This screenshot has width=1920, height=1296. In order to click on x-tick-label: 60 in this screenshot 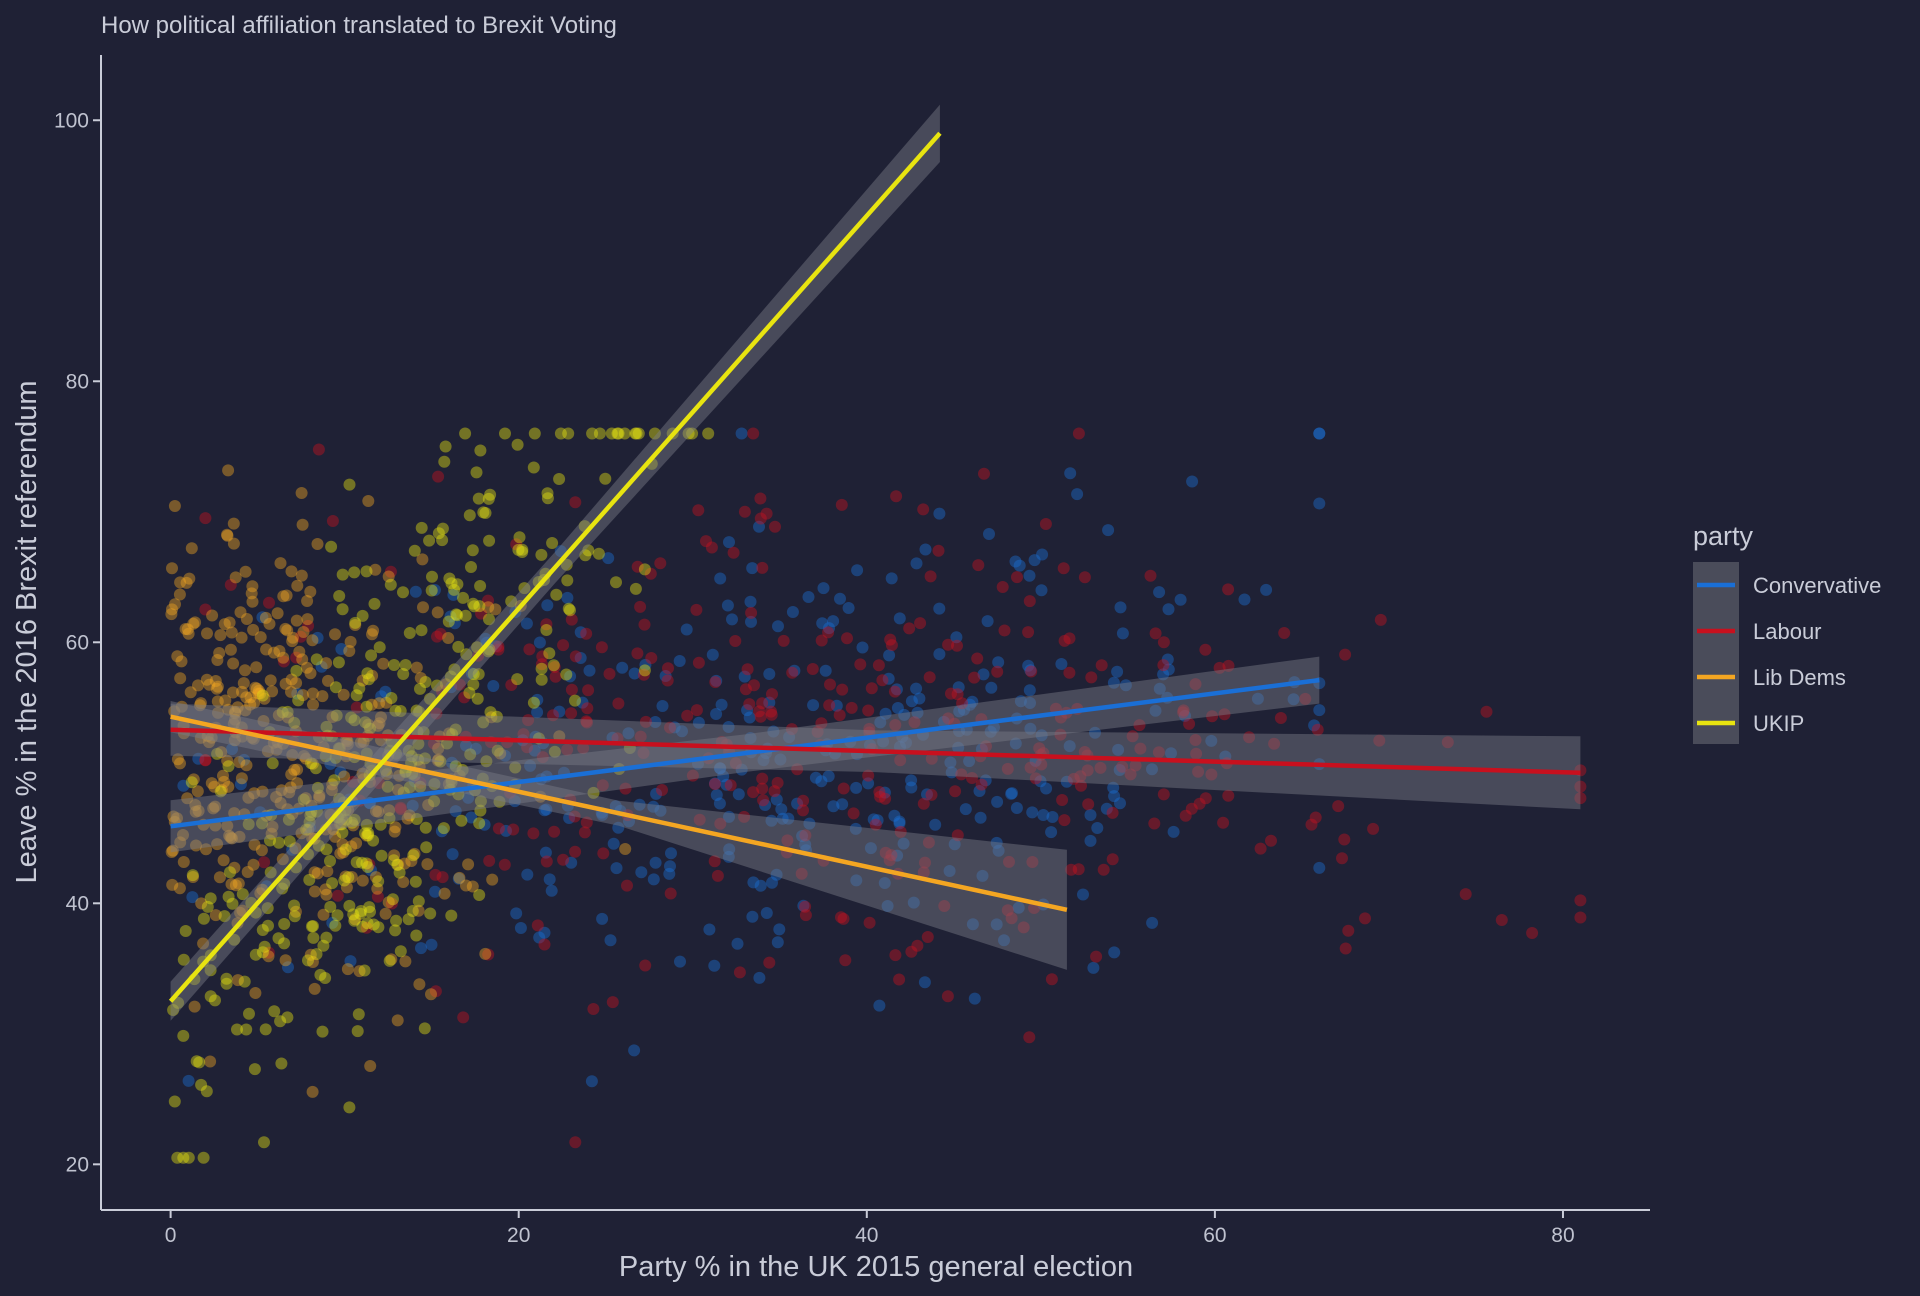, I will do `click(1214, 1235)`.